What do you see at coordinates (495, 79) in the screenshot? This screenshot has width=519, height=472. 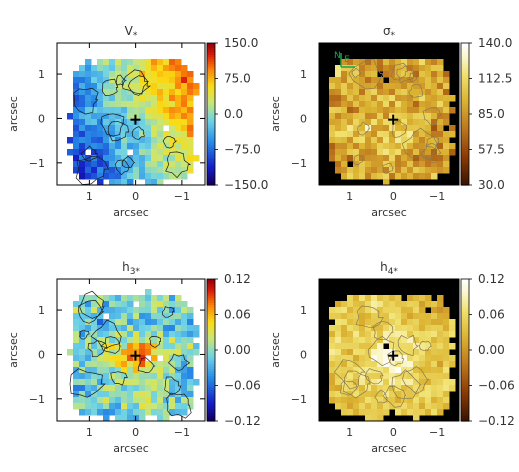 I see `colorbar-tick-label: 112.5` at bounding box center [495, 79].